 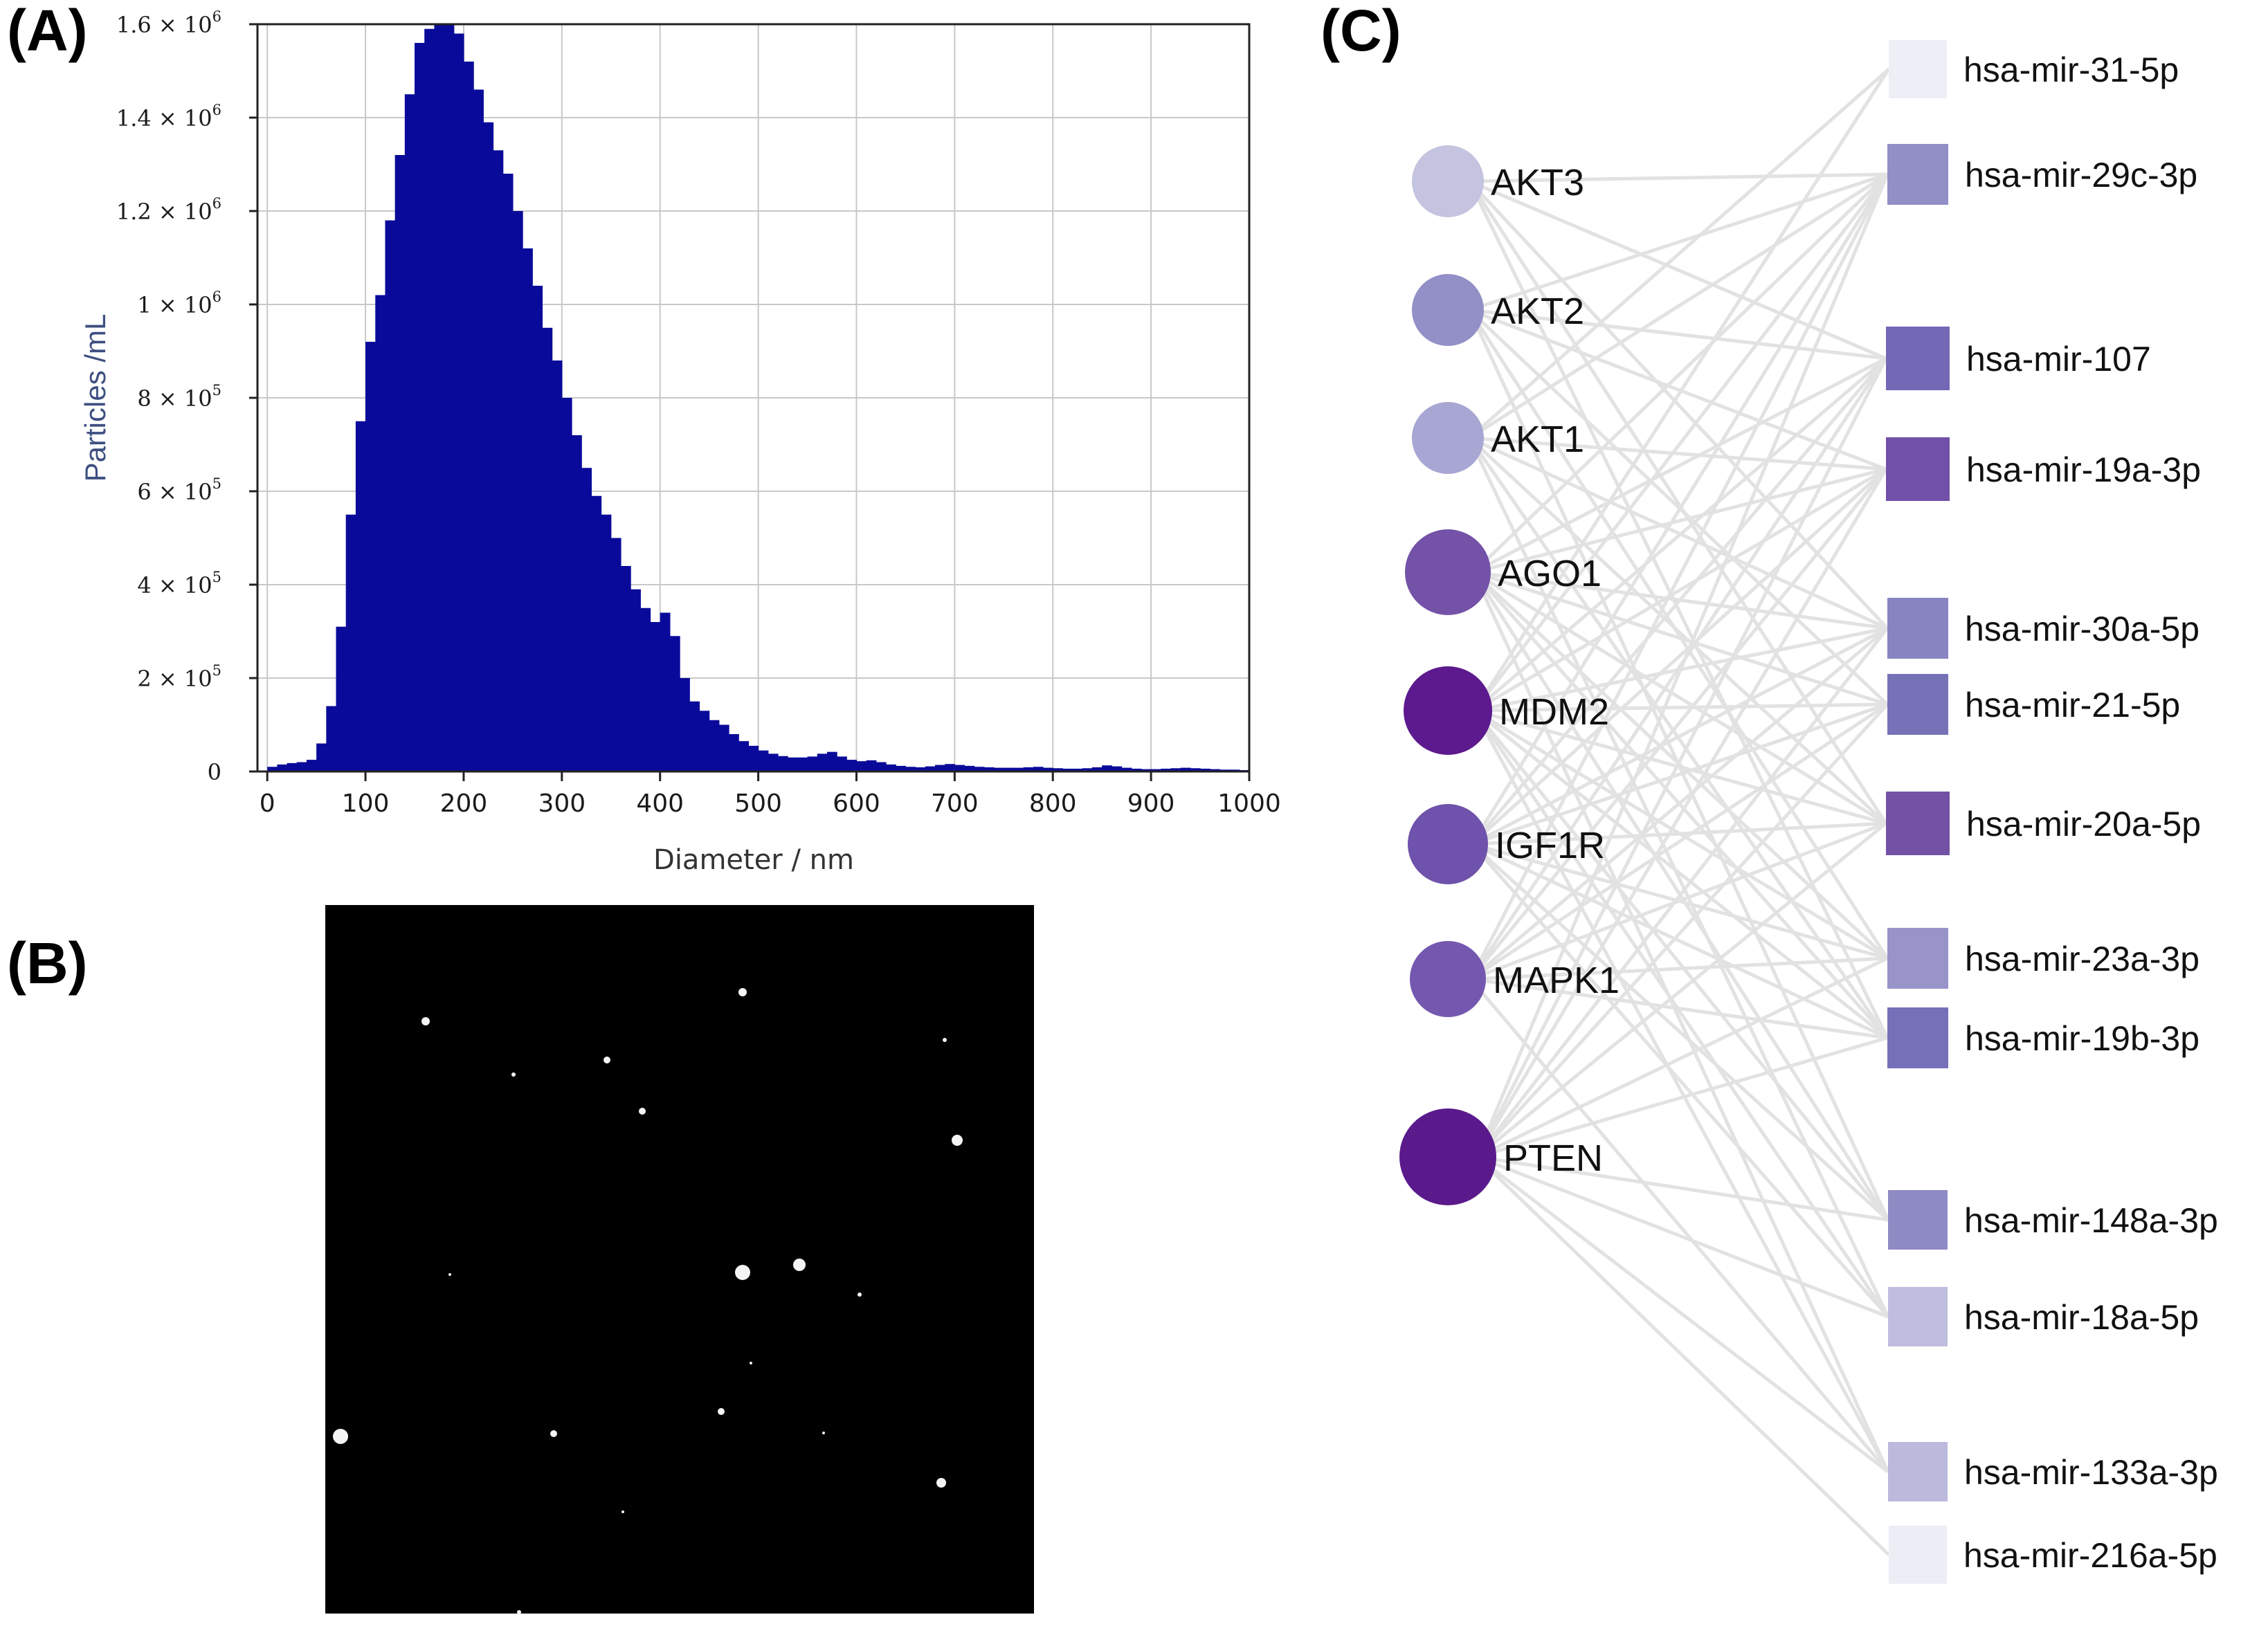 I want to click on gene-node-akt3, so click(x=1448, y=181).